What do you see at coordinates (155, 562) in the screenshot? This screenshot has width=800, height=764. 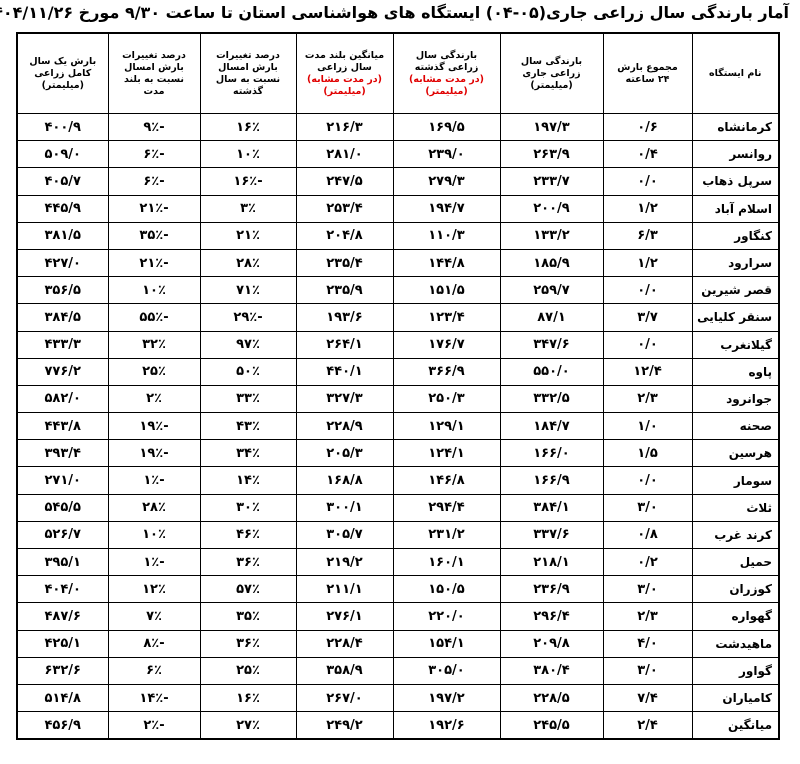 I see `cell: -۱٪` at bounding box center [155, 562].